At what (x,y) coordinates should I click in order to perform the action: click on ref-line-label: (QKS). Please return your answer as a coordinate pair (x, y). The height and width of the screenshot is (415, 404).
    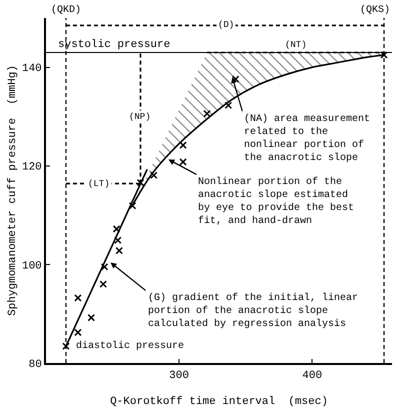
    Looking at the image, I should click on (375, 10).